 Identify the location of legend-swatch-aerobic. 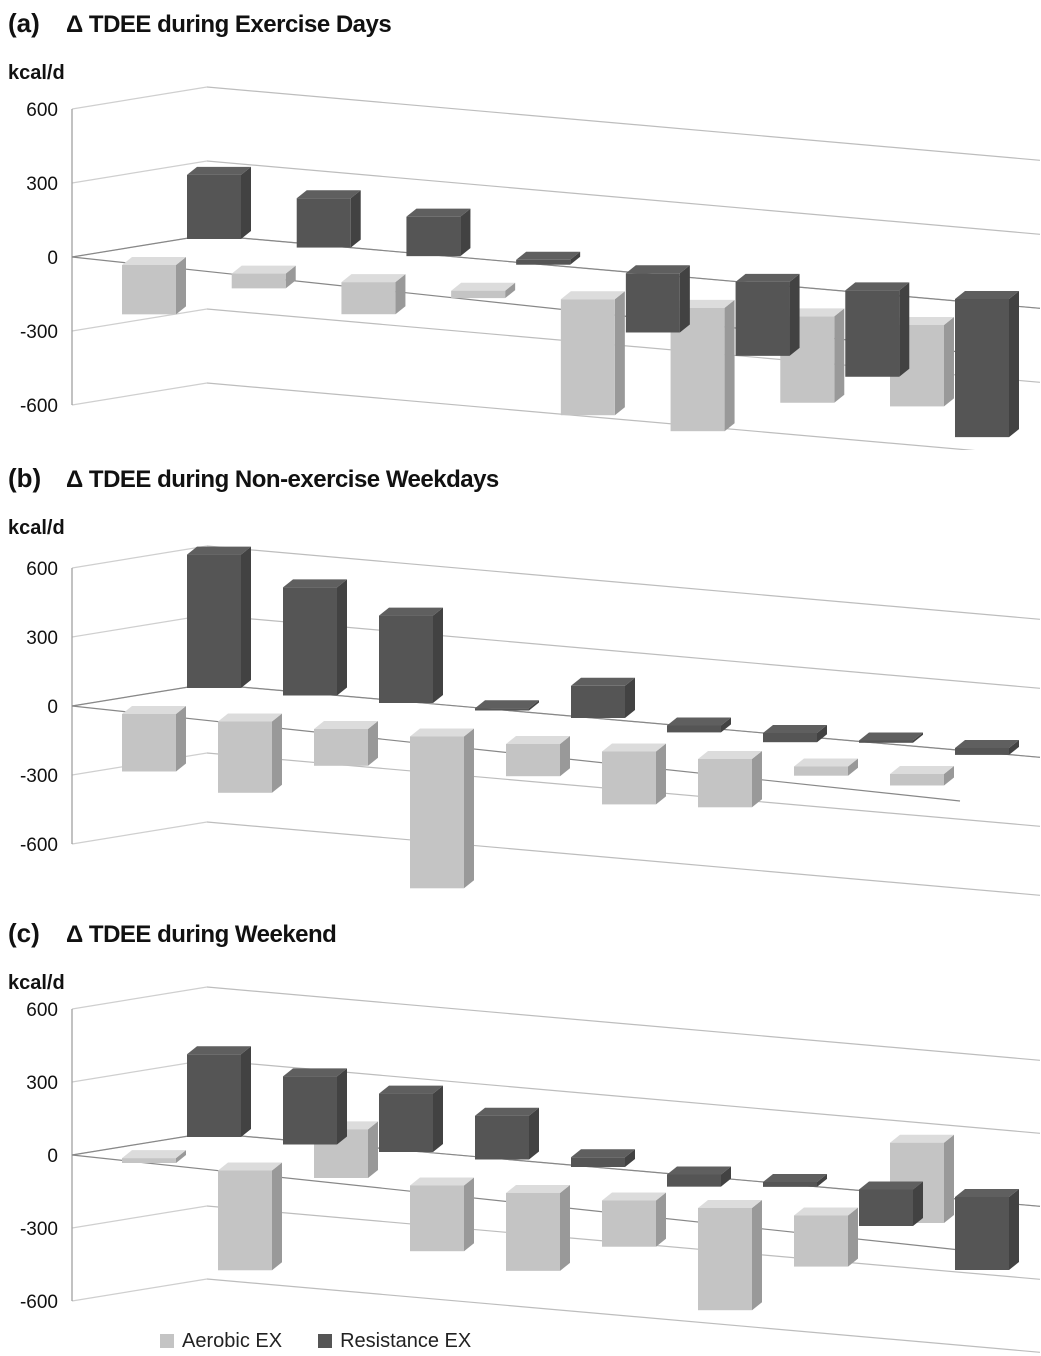
(167, 1341).